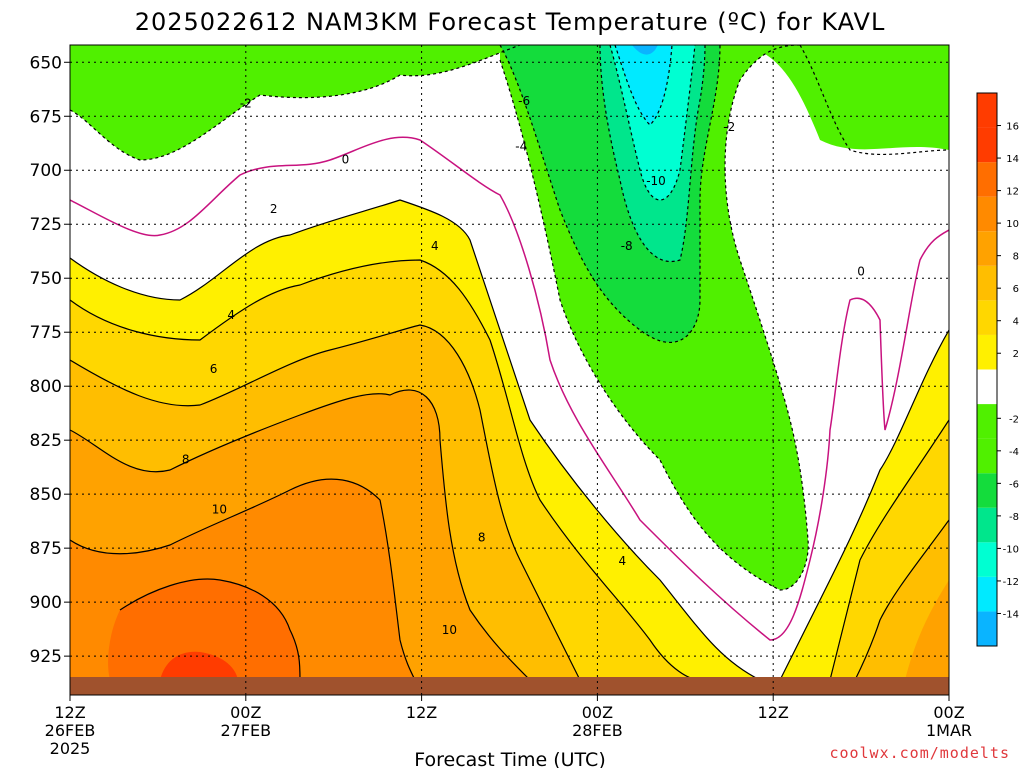 The image size is (1024, 768). What do you see at coordinates (199, 665) in the screenshot?
I see `band-red-orange` at bounding box center [199, 665].